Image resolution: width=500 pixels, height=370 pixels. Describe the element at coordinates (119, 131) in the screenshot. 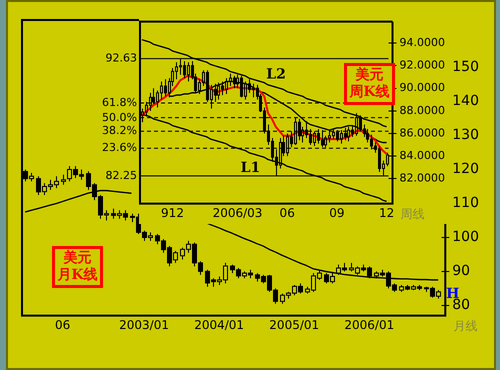

I see `annotation: 38.2%` at that location.